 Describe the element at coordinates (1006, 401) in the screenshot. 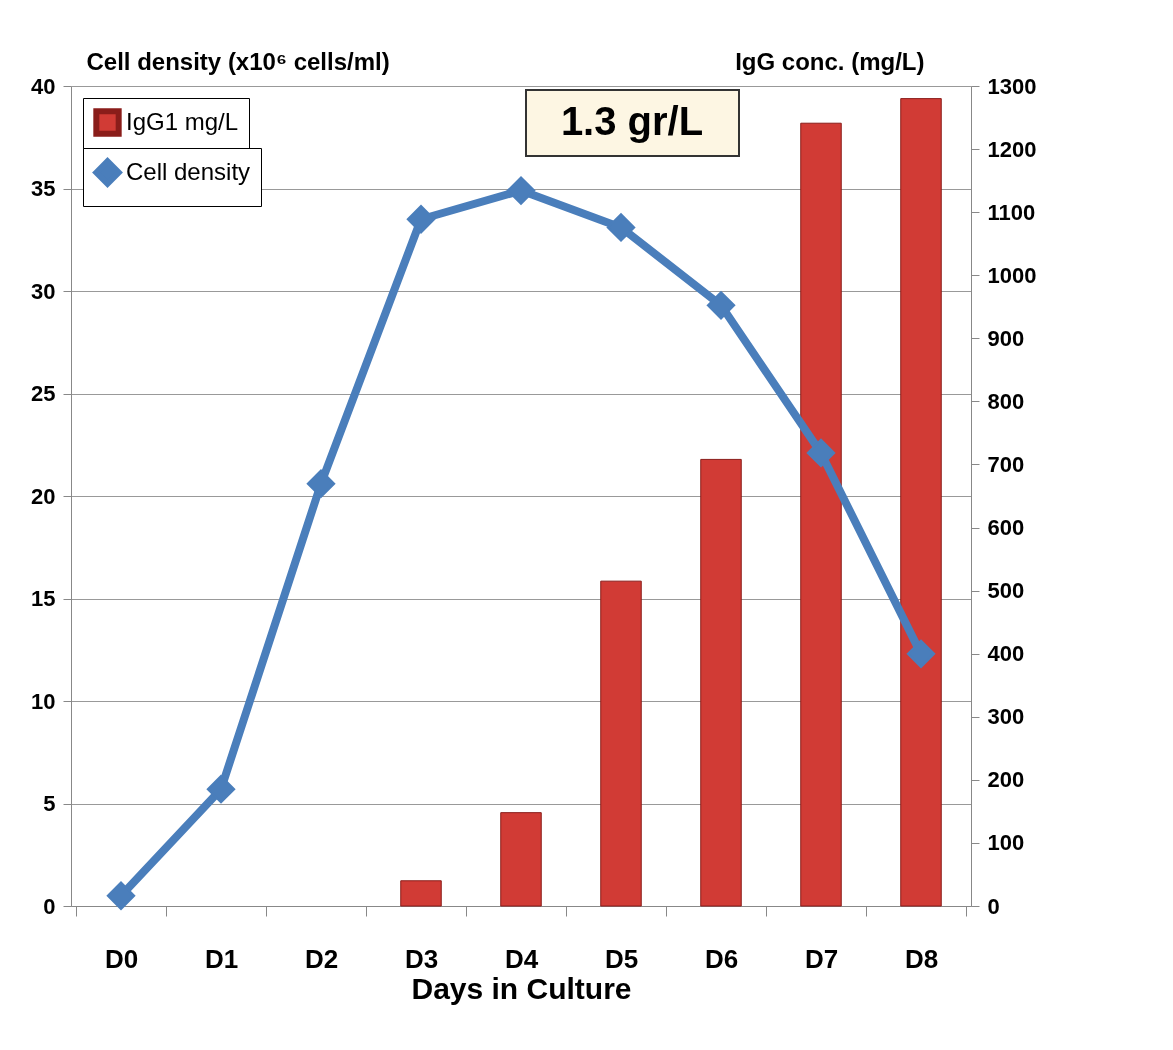

I see `y2-tick-label: 800` at that location.